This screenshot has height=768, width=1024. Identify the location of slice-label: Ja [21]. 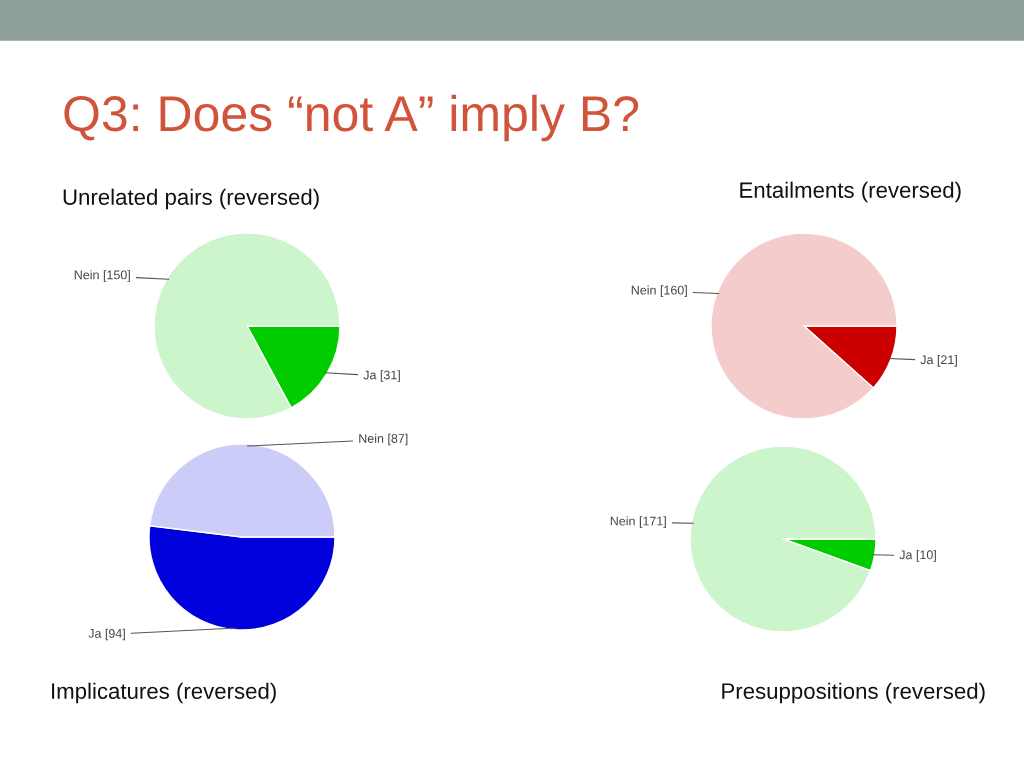
(938, 360).